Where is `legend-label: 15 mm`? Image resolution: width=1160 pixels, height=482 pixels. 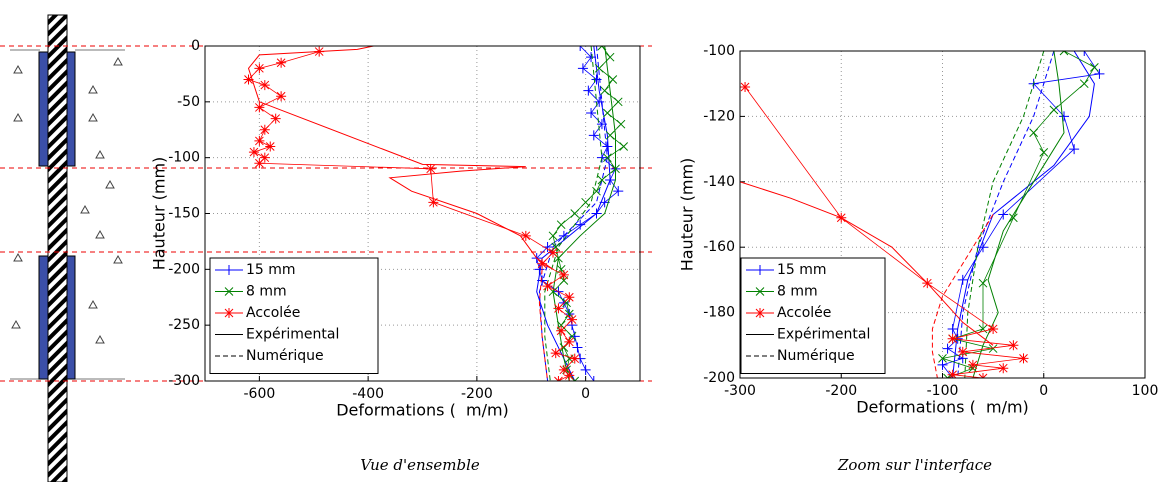
legend-label: 15 mm is located at coordinates (802, 270).